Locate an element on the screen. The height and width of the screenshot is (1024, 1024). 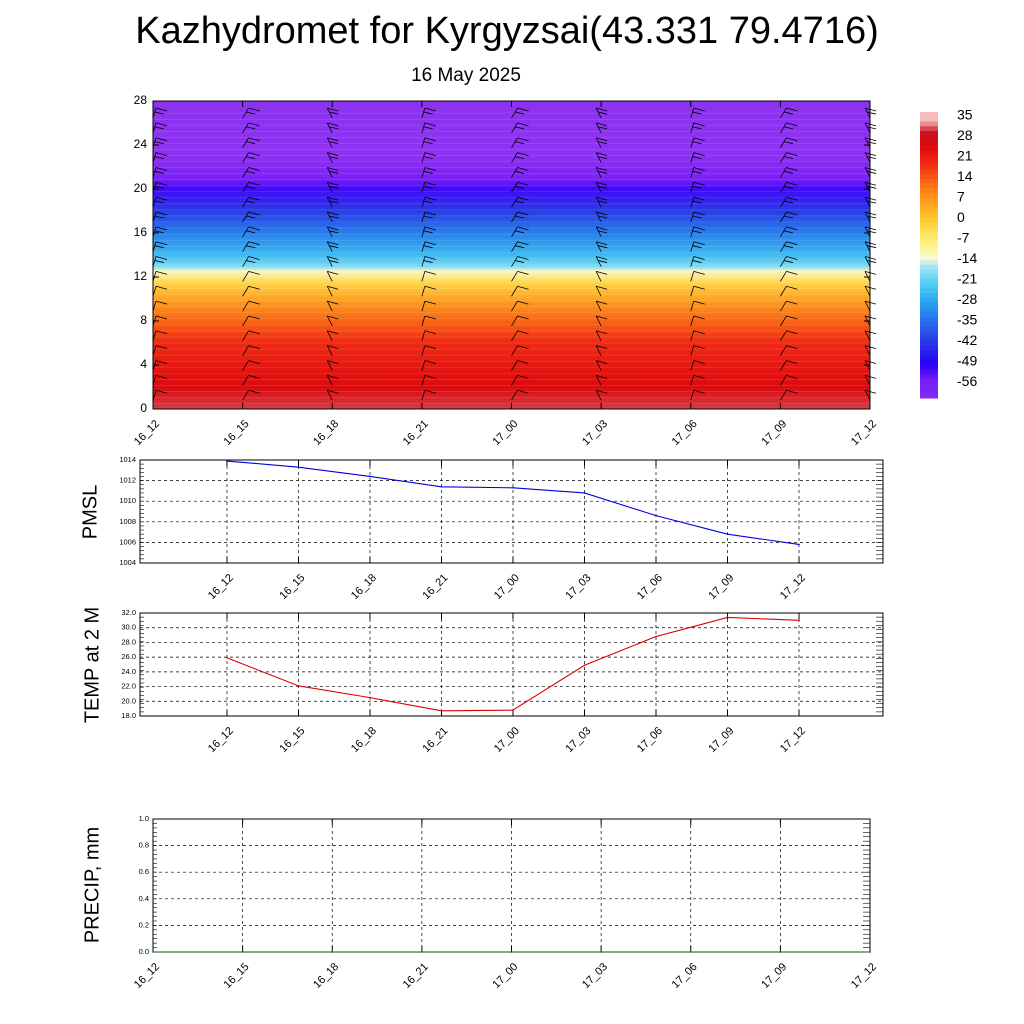
y-tick-label: 0.6 is located at coordinates (144, 871).